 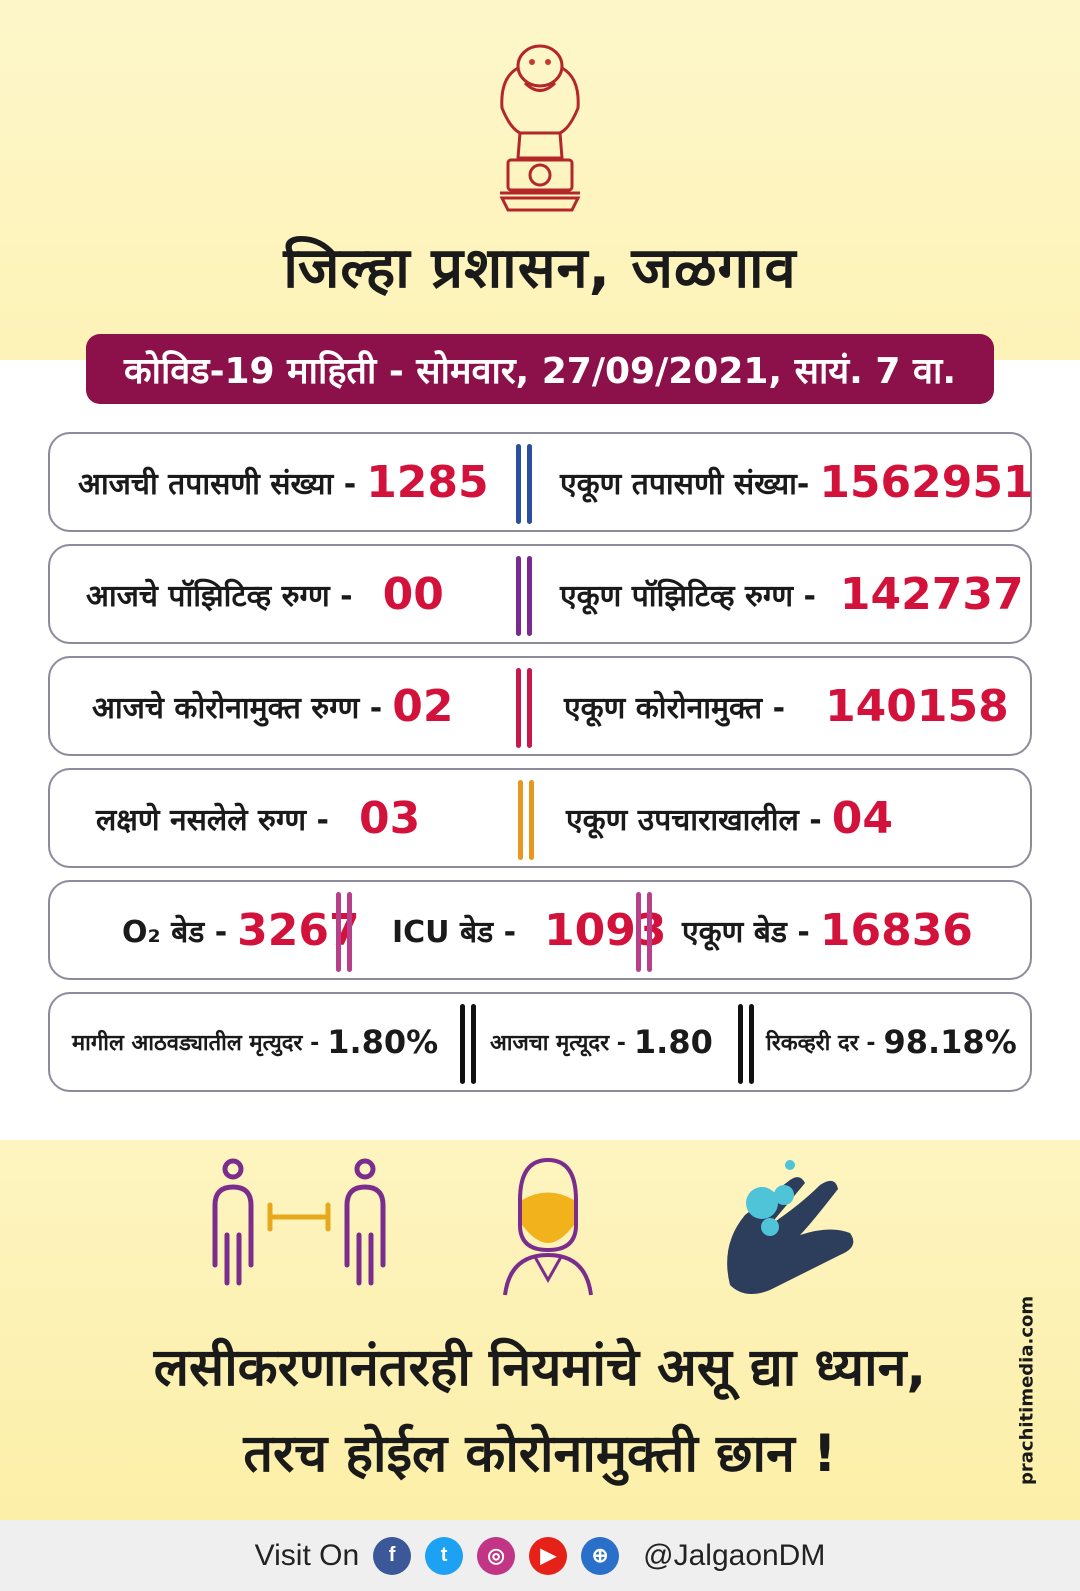 I want to click on state-emblem-icon, so click(x=540, y=128).